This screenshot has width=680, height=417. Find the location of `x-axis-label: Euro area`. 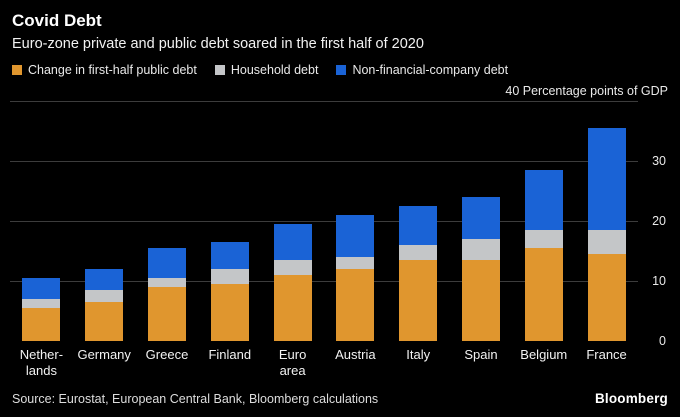

x-axis-label: Euro area is located at coordinates (292, 362).